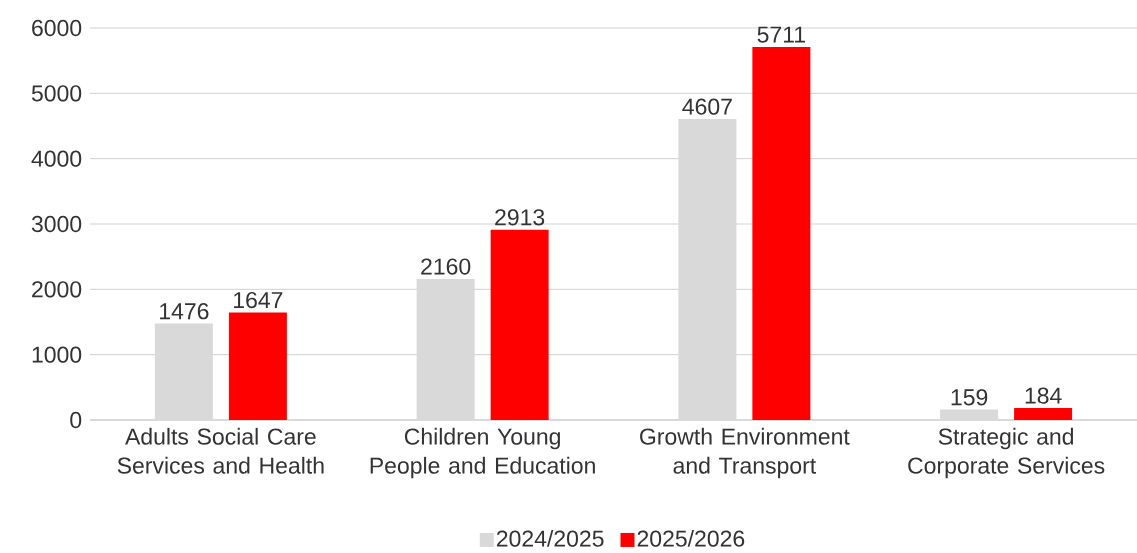 This screenshot has width=1137, height=553. Describe the element at coordinates (520, 217) in the screenshot. I see `data-label: 2913` at that location.